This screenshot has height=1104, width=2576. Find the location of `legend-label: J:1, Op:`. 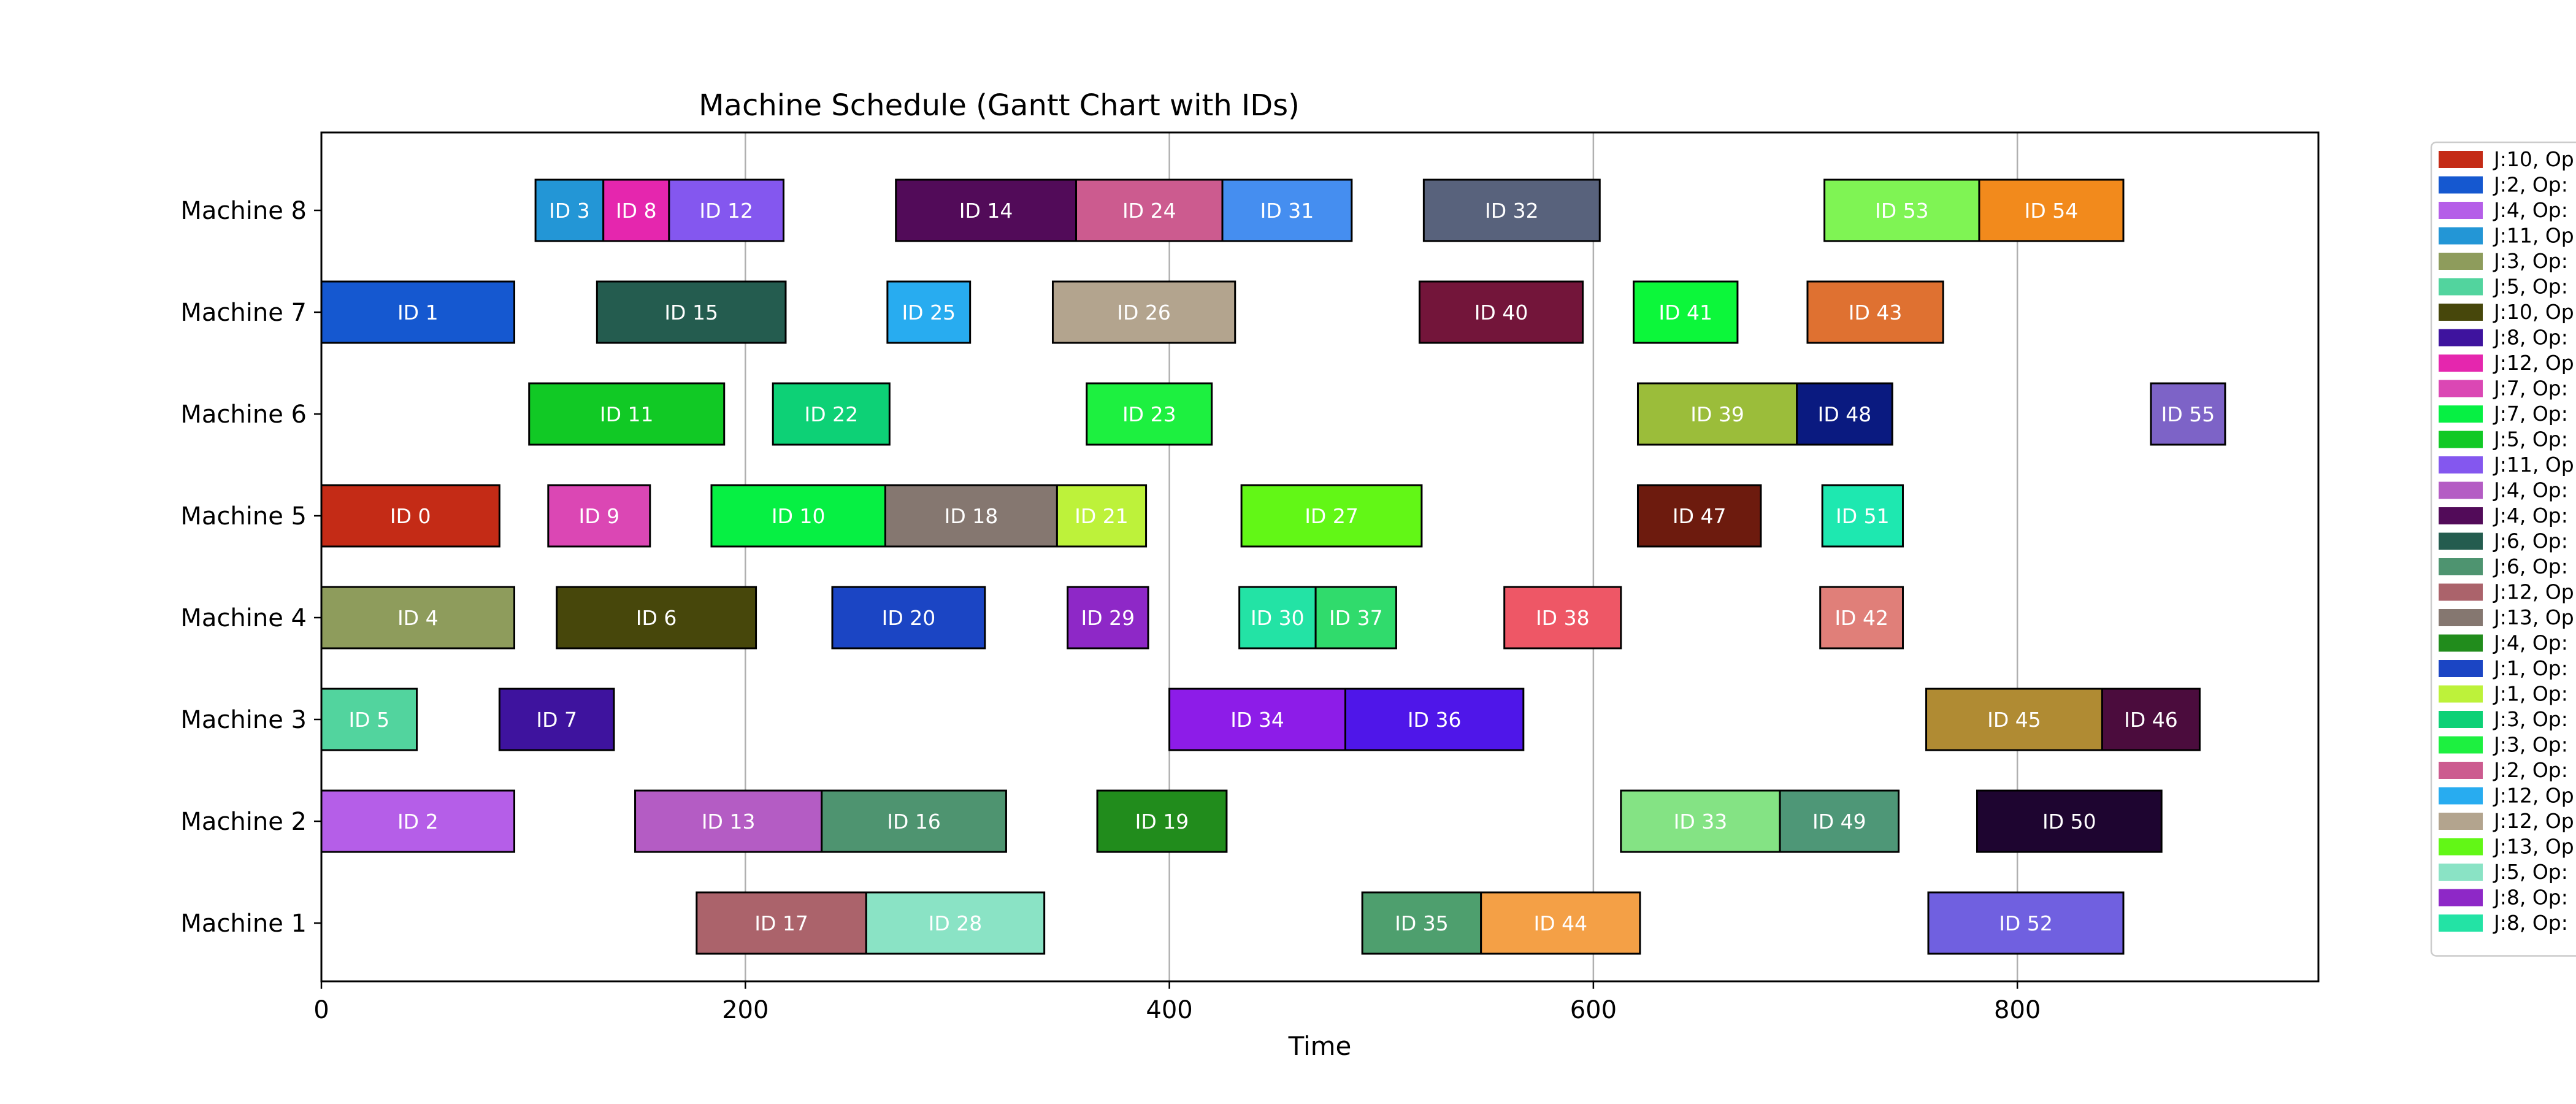

legend-label: J:1, Op: is located at coordinates (2530, 668).